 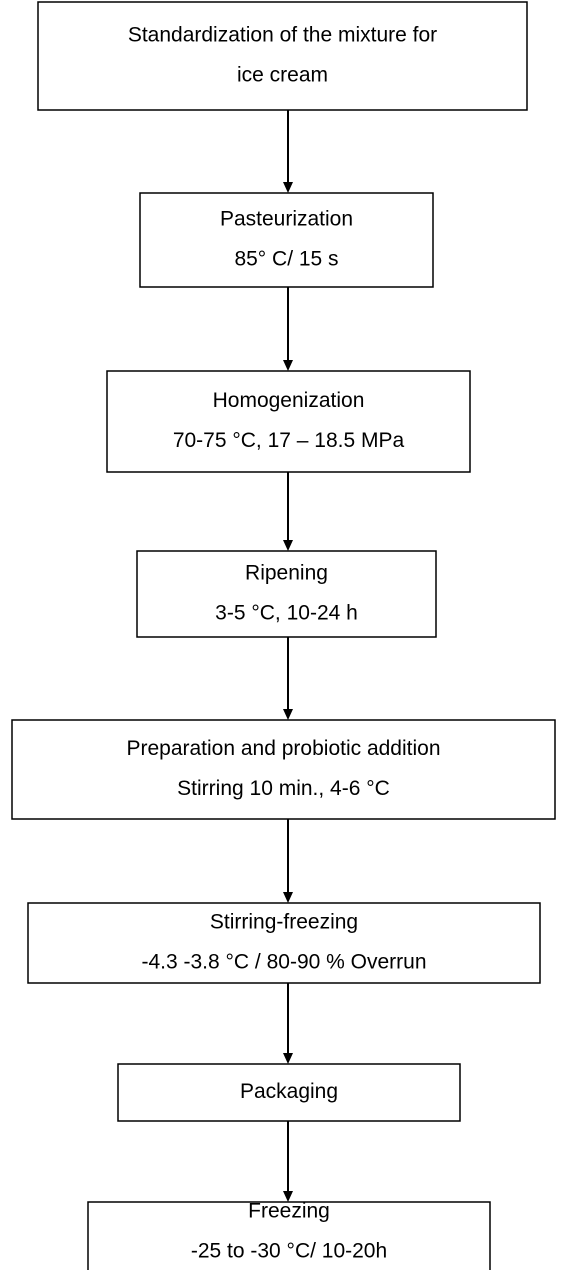 What do you see at coordinates (283, 748) in the screenshot?
I see `process-label: Preparation and probiotic addition` at bounding box center [283, 748].